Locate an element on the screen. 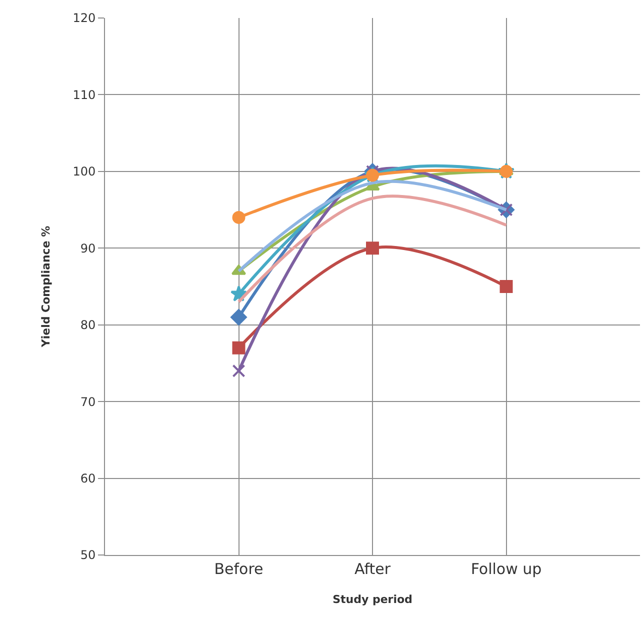 Image resolution: width=644 pixels, height=635 pixels. y-tick-label: 60 is located at coordinates (88, 478).